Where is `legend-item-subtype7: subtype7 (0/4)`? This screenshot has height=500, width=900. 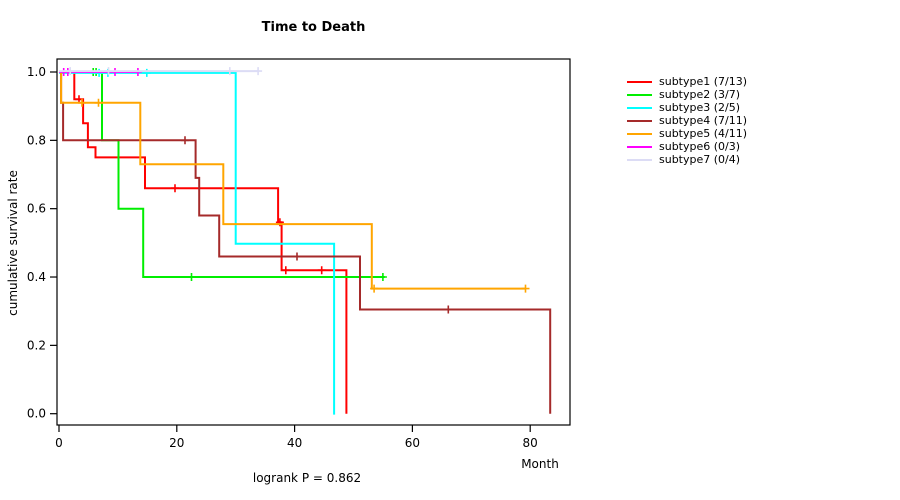
legend-item-subtype7: subtype7 (0/4) is located at coordinates (687, 159).